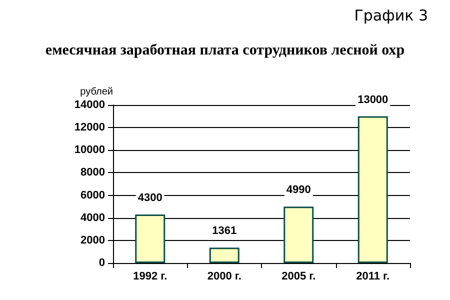 The width and height of the screenshot is (450, 300). I want to click on x-tick-label: 2005 г., so click(299, 276).